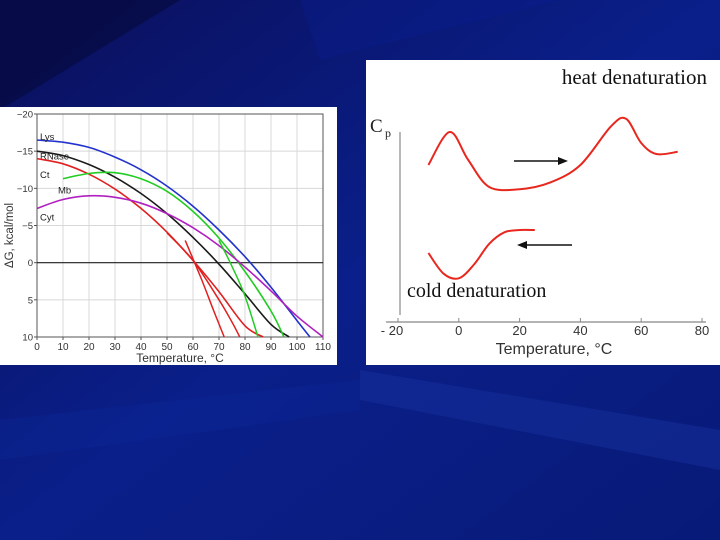 This screenshot has height=540, width=720. I want to click on x-tick-label: 110, so click(323, 347).